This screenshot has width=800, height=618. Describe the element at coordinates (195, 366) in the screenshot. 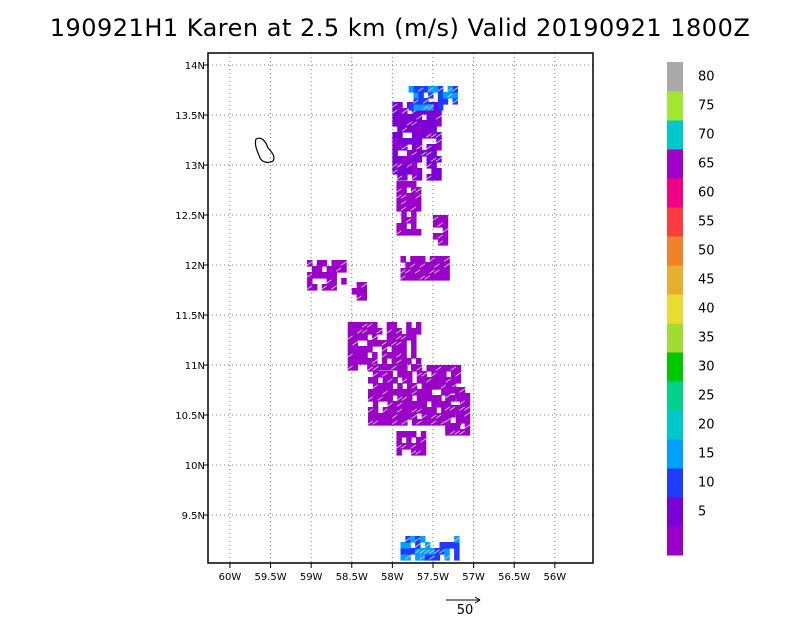

I see `y-tick-label: 11N` at that location.